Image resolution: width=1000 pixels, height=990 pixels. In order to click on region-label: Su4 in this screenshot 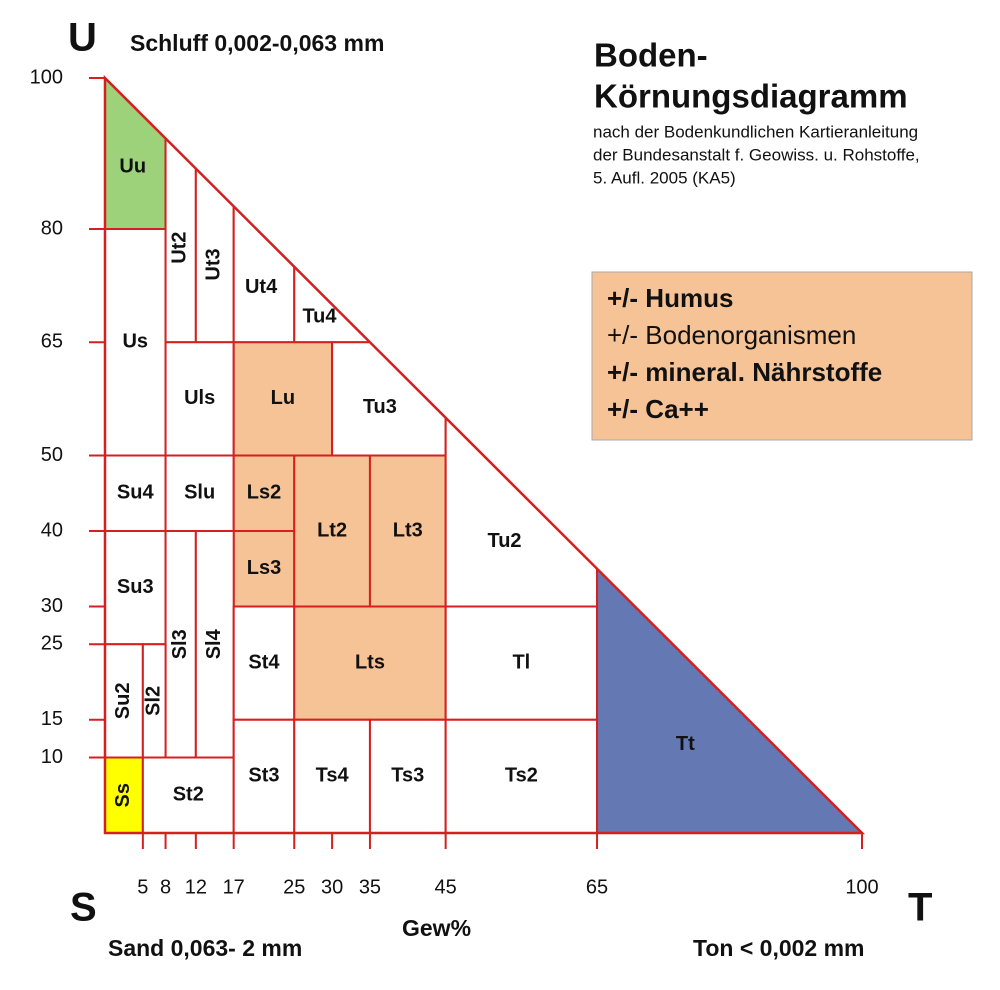, I will do `click(136, 493)`.